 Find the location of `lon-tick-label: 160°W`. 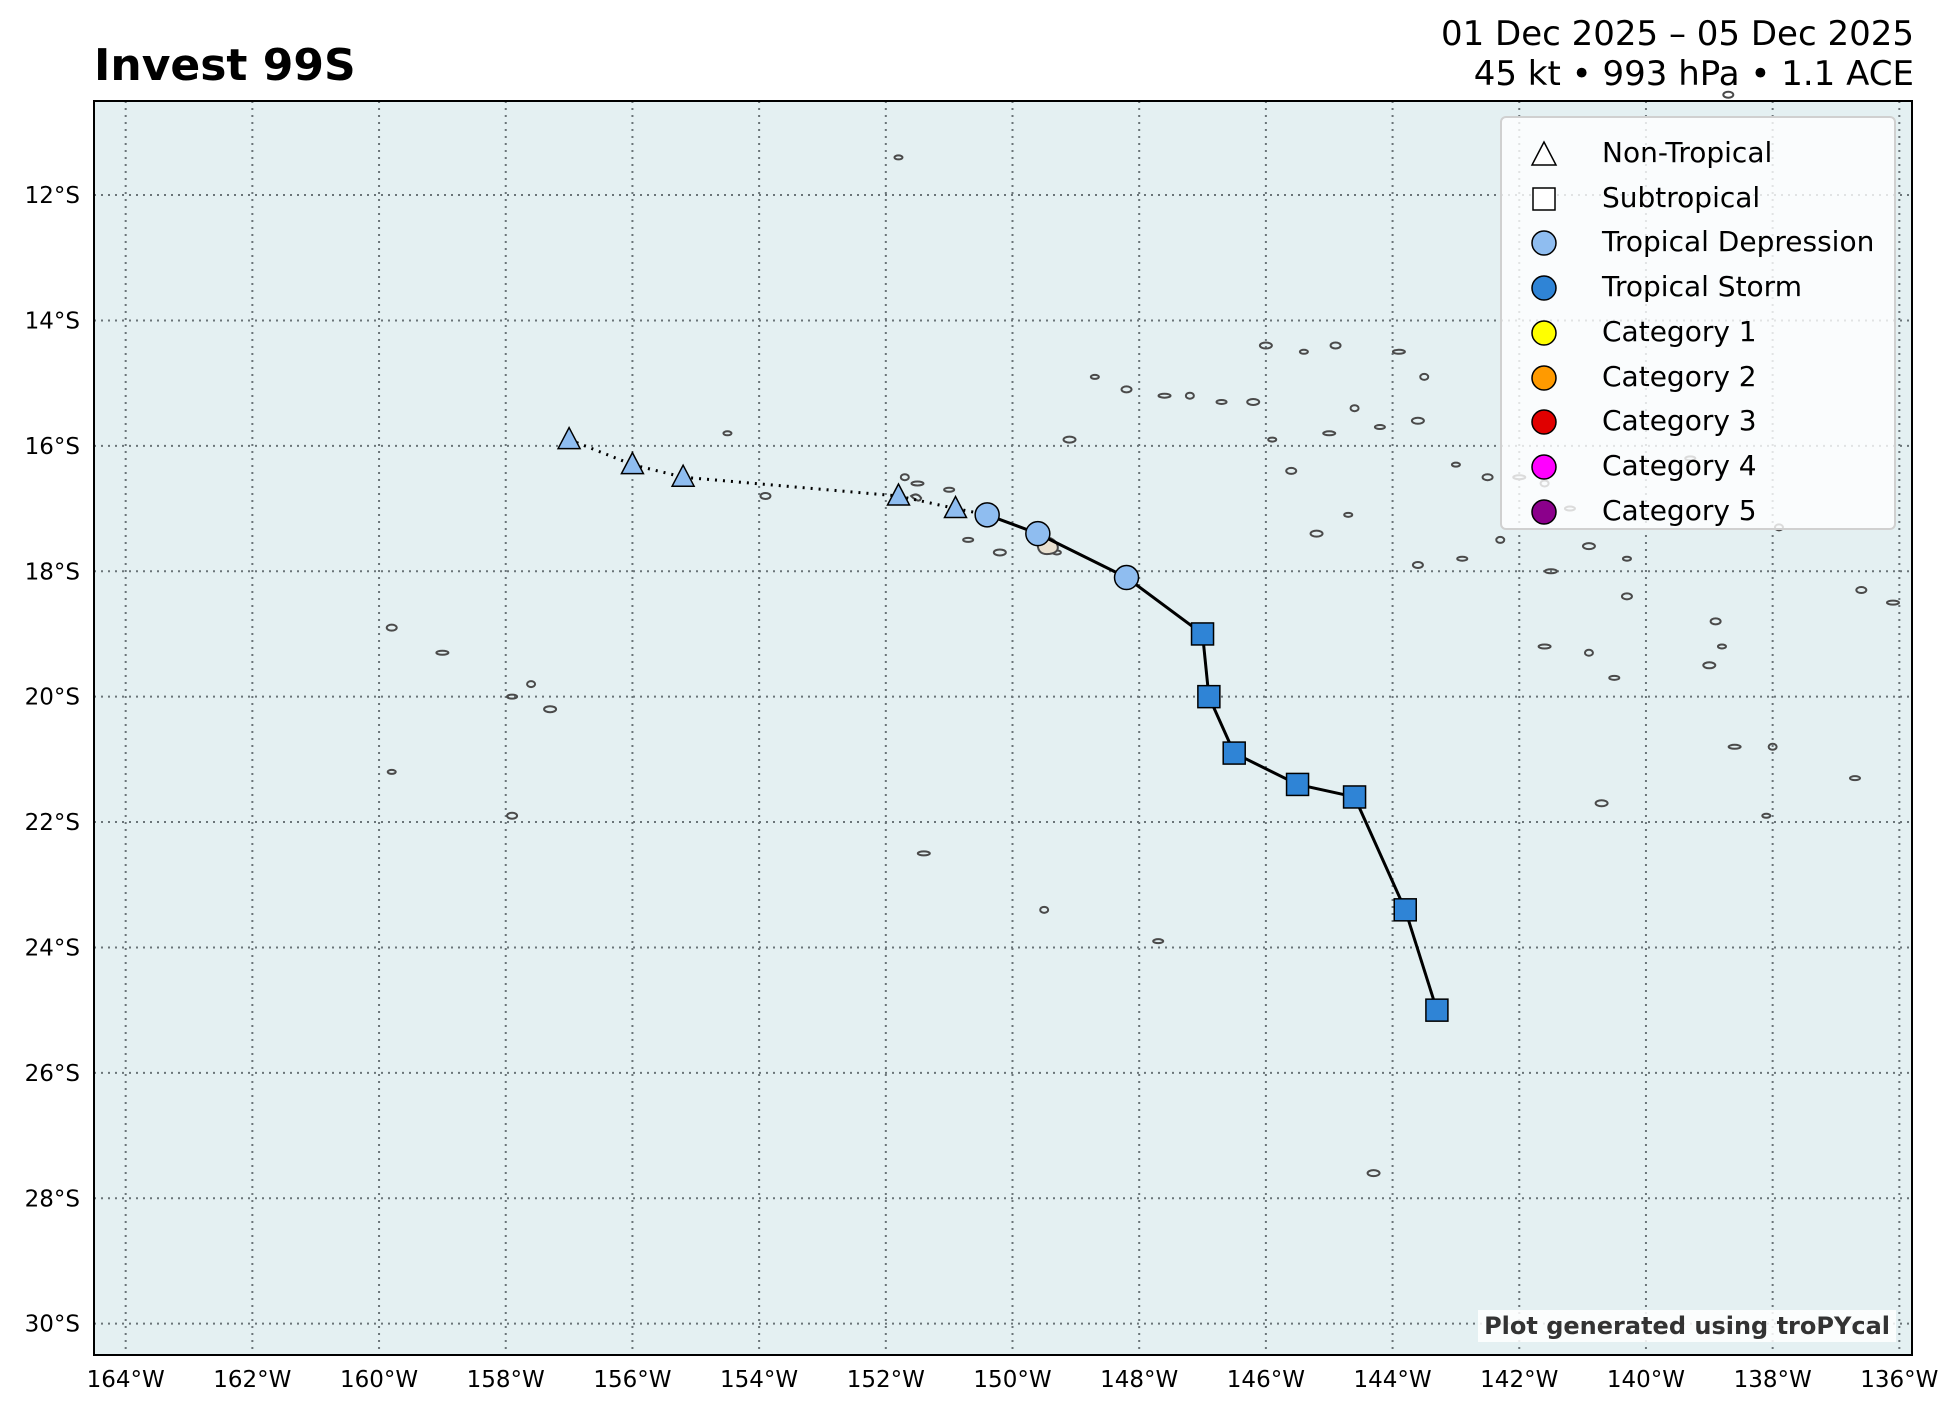

lon-tick-label: 160°W is located at coordinates (379, 1380).